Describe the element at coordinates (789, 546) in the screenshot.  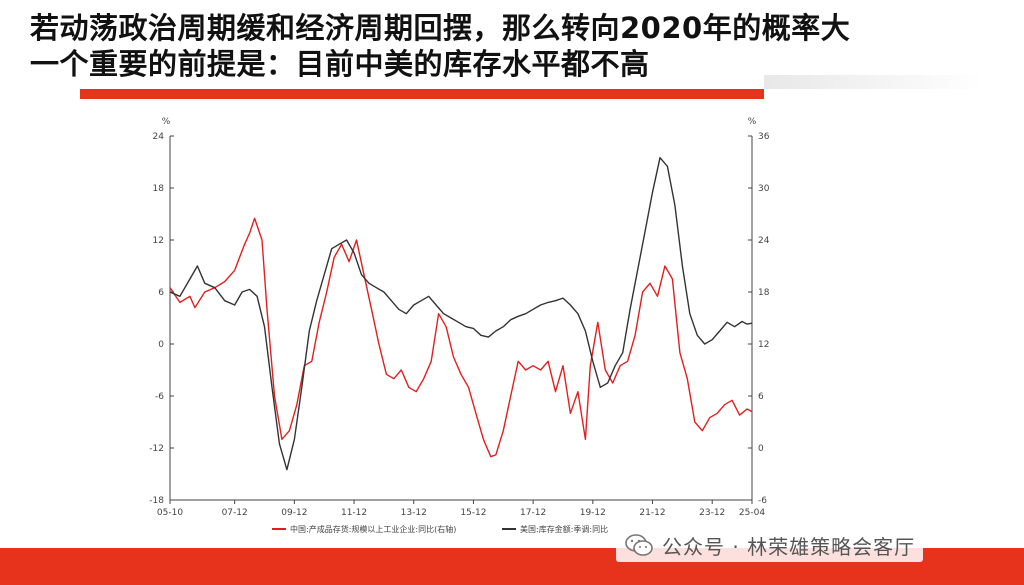
I see `watermark-text: 公众号 · 林荣雄策略会客厅` at that location.